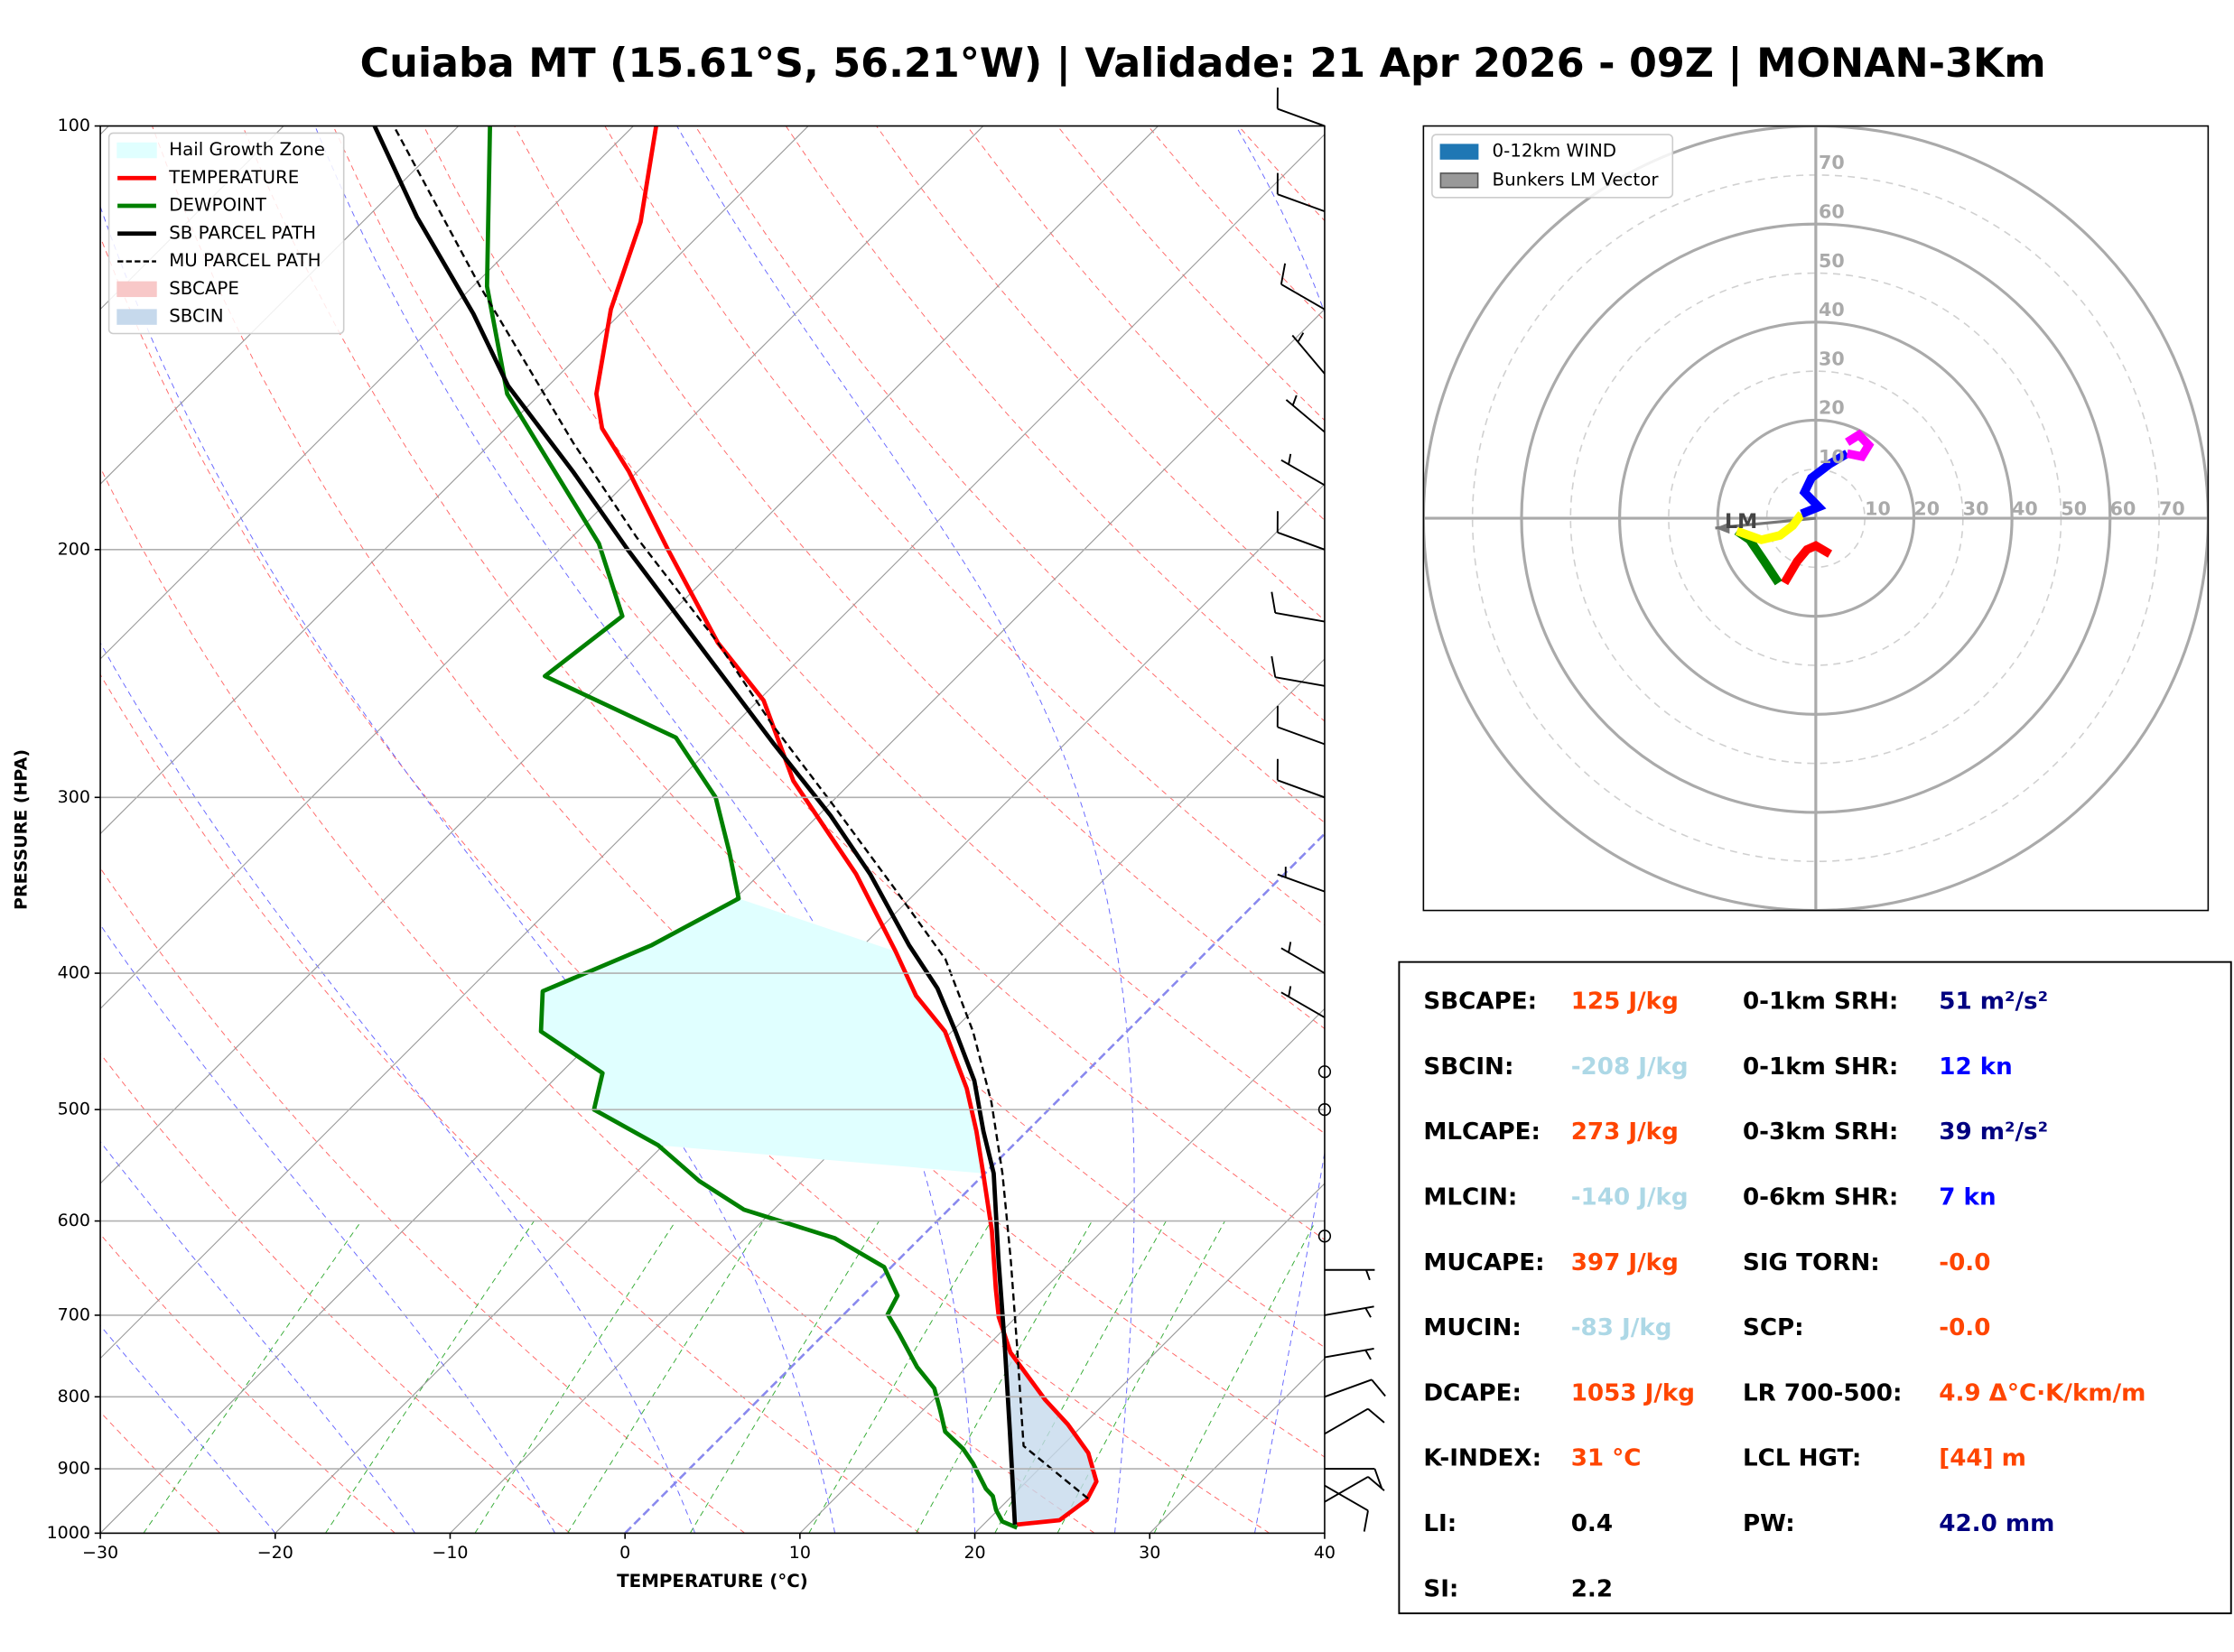 This screenshot has width=2234, height=1652. I want to click on ring-label: 20, so click(1832, 408).